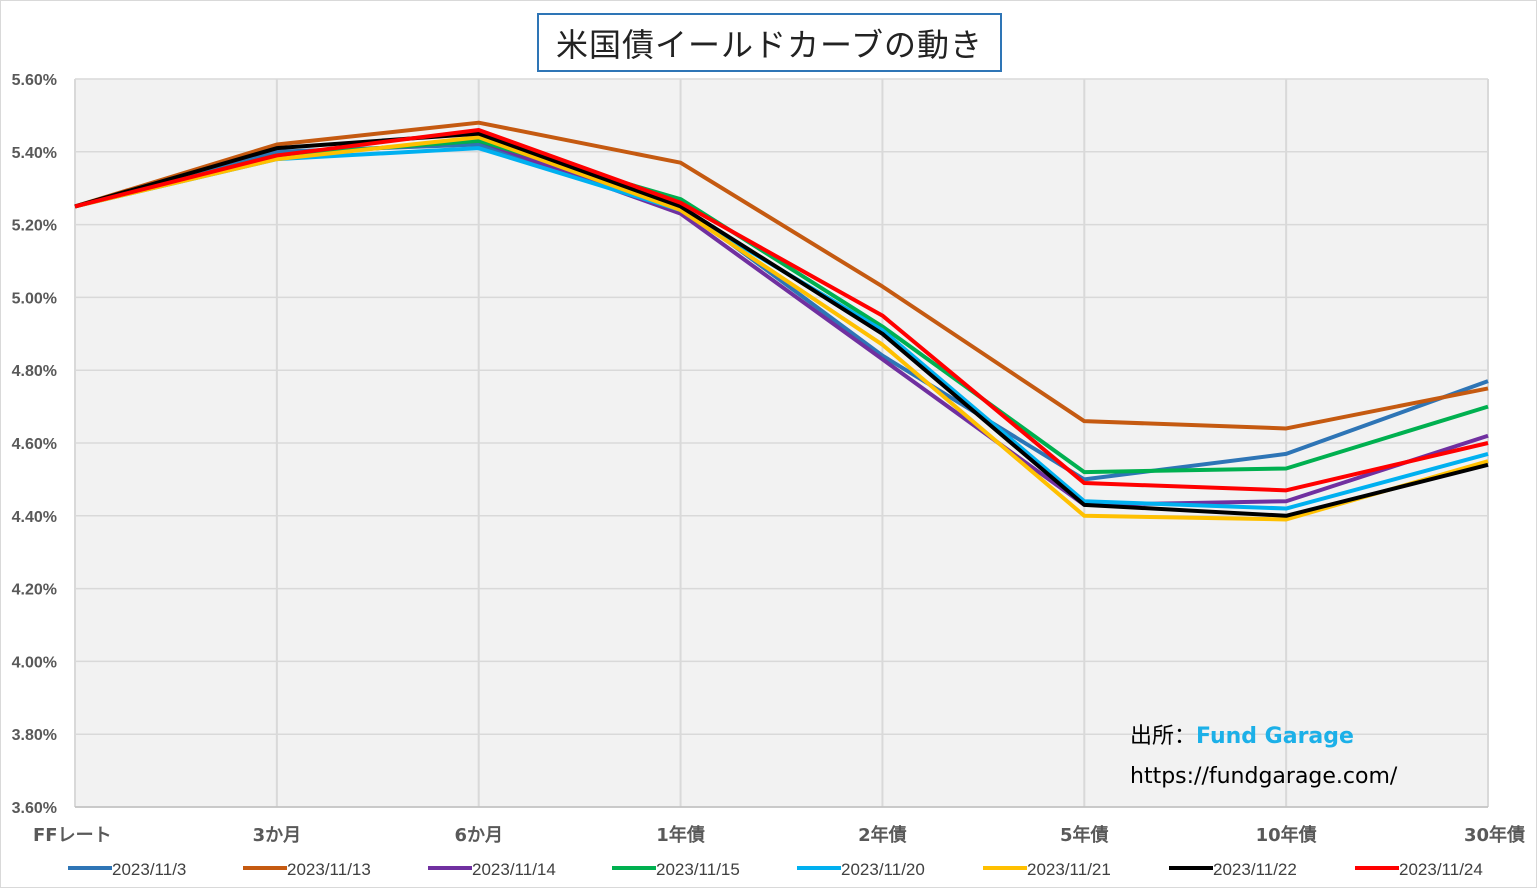 This screenshot has width=1537, height=888. Describe the element at coordinates (1286, 835) in the screenshot. I see `x-tick-label: 10年債` at that location.